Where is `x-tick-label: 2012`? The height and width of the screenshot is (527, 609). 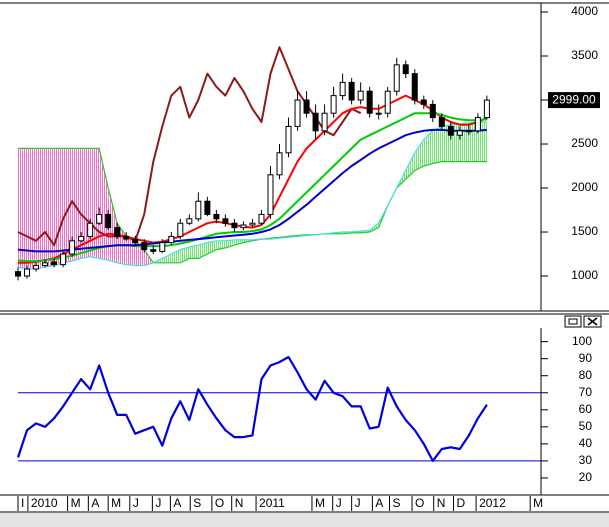
x-tick-label: 2012 is located at coordinates (492, 503).